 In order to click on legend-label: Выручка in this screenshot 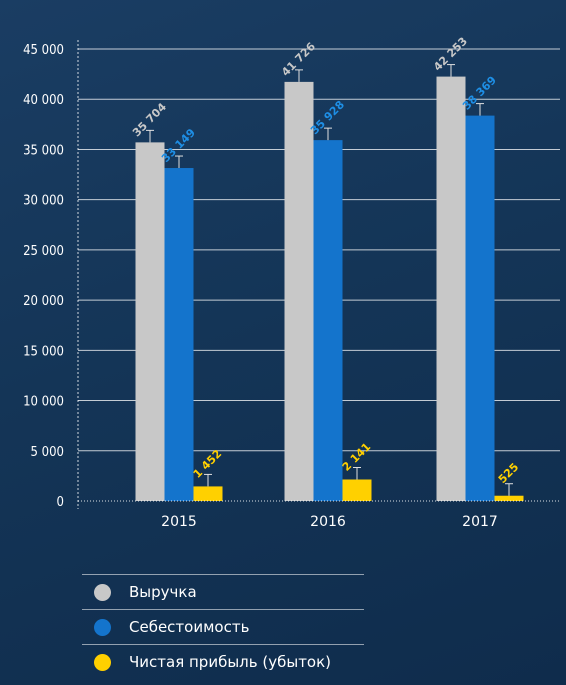, I will do `click(163, 592)`.